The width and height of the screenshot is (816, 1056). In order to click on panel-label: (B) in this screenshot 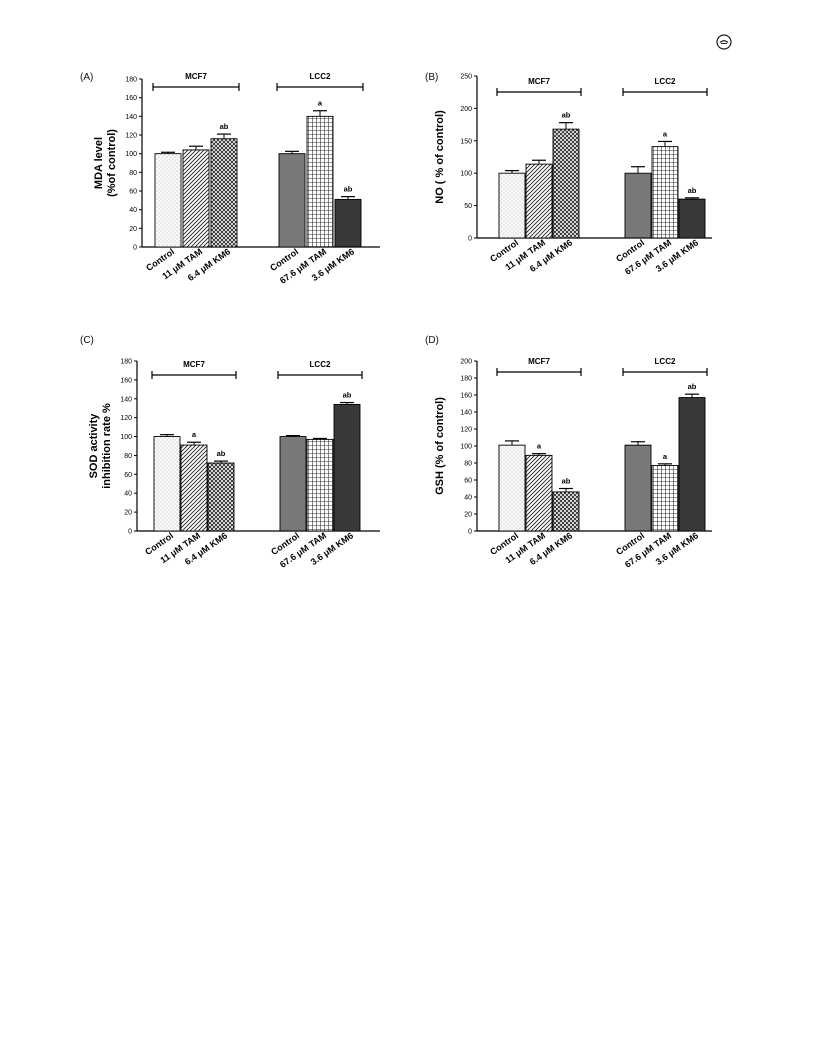, I will do `click(432, 77)`.